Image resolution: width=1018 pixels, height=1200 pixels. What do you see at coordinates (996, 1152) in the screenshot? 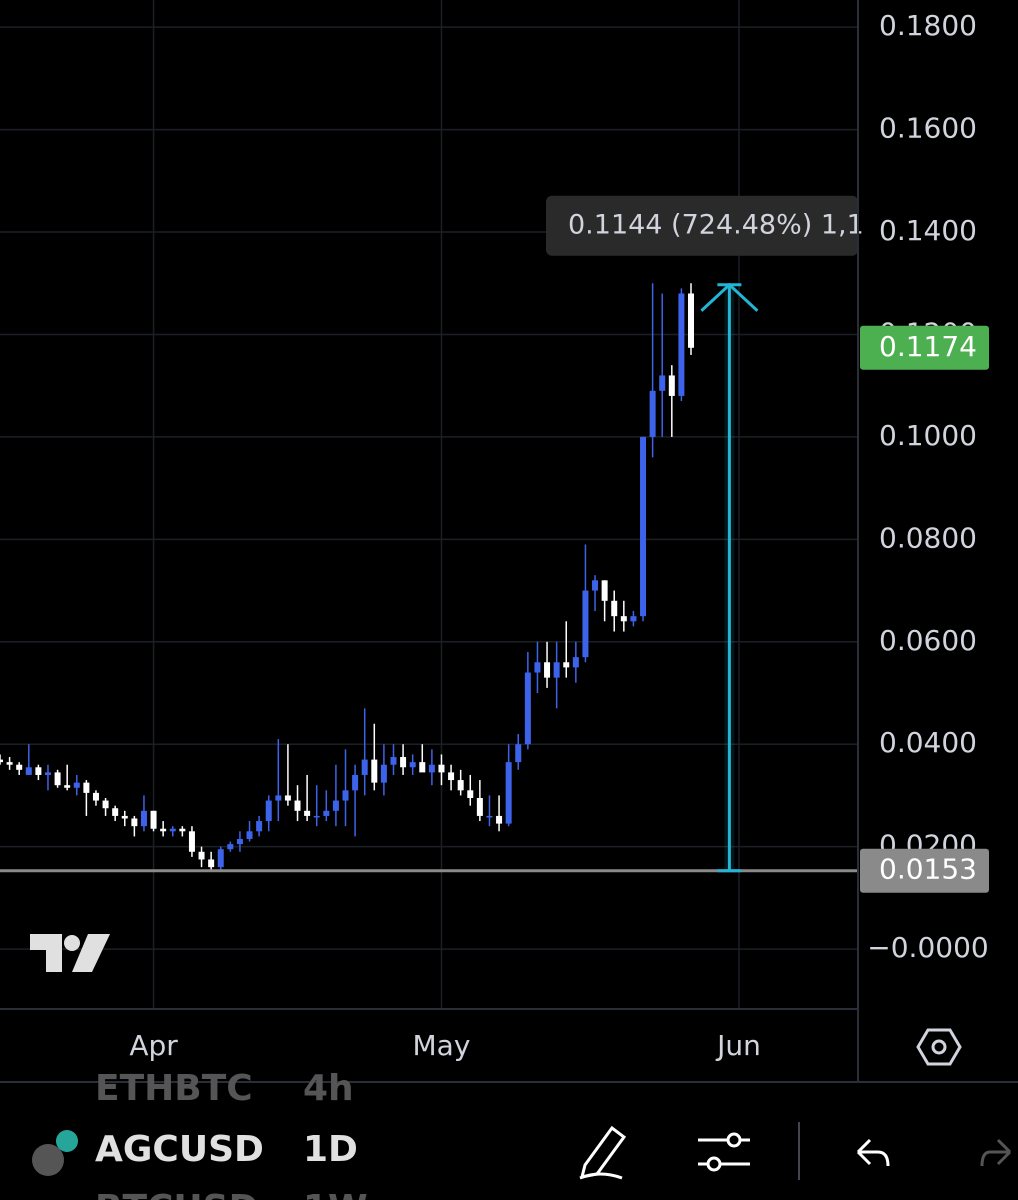
I see `redo-button` at bounding box center [996, 1152].